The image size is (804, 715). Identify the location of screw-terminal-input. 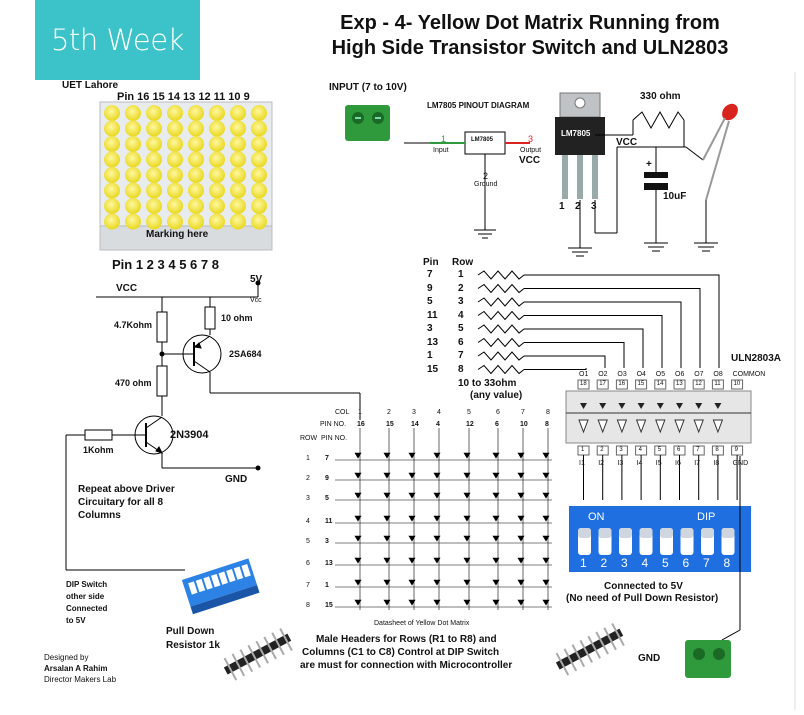
(367, 123).